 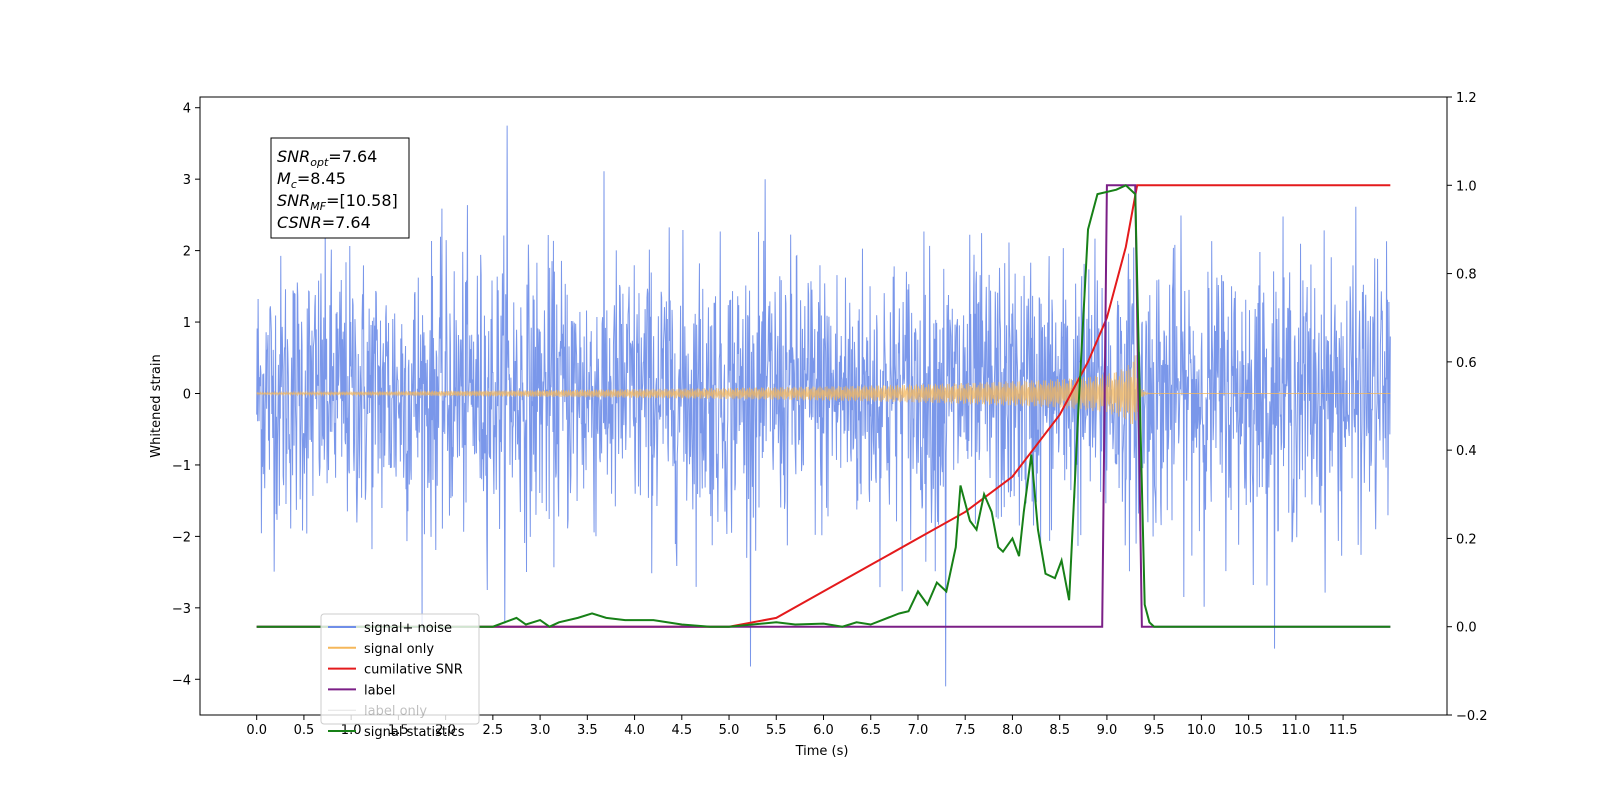 I want to click on x-tick-label: 5.0, so click(x=729, y=730).